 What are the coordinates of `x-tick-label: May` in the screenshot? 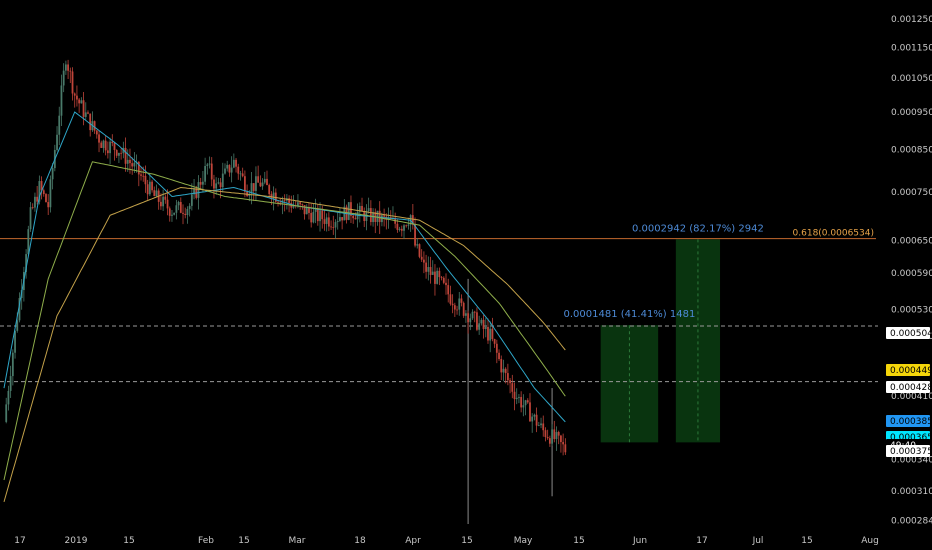 It's located at (523, 541).